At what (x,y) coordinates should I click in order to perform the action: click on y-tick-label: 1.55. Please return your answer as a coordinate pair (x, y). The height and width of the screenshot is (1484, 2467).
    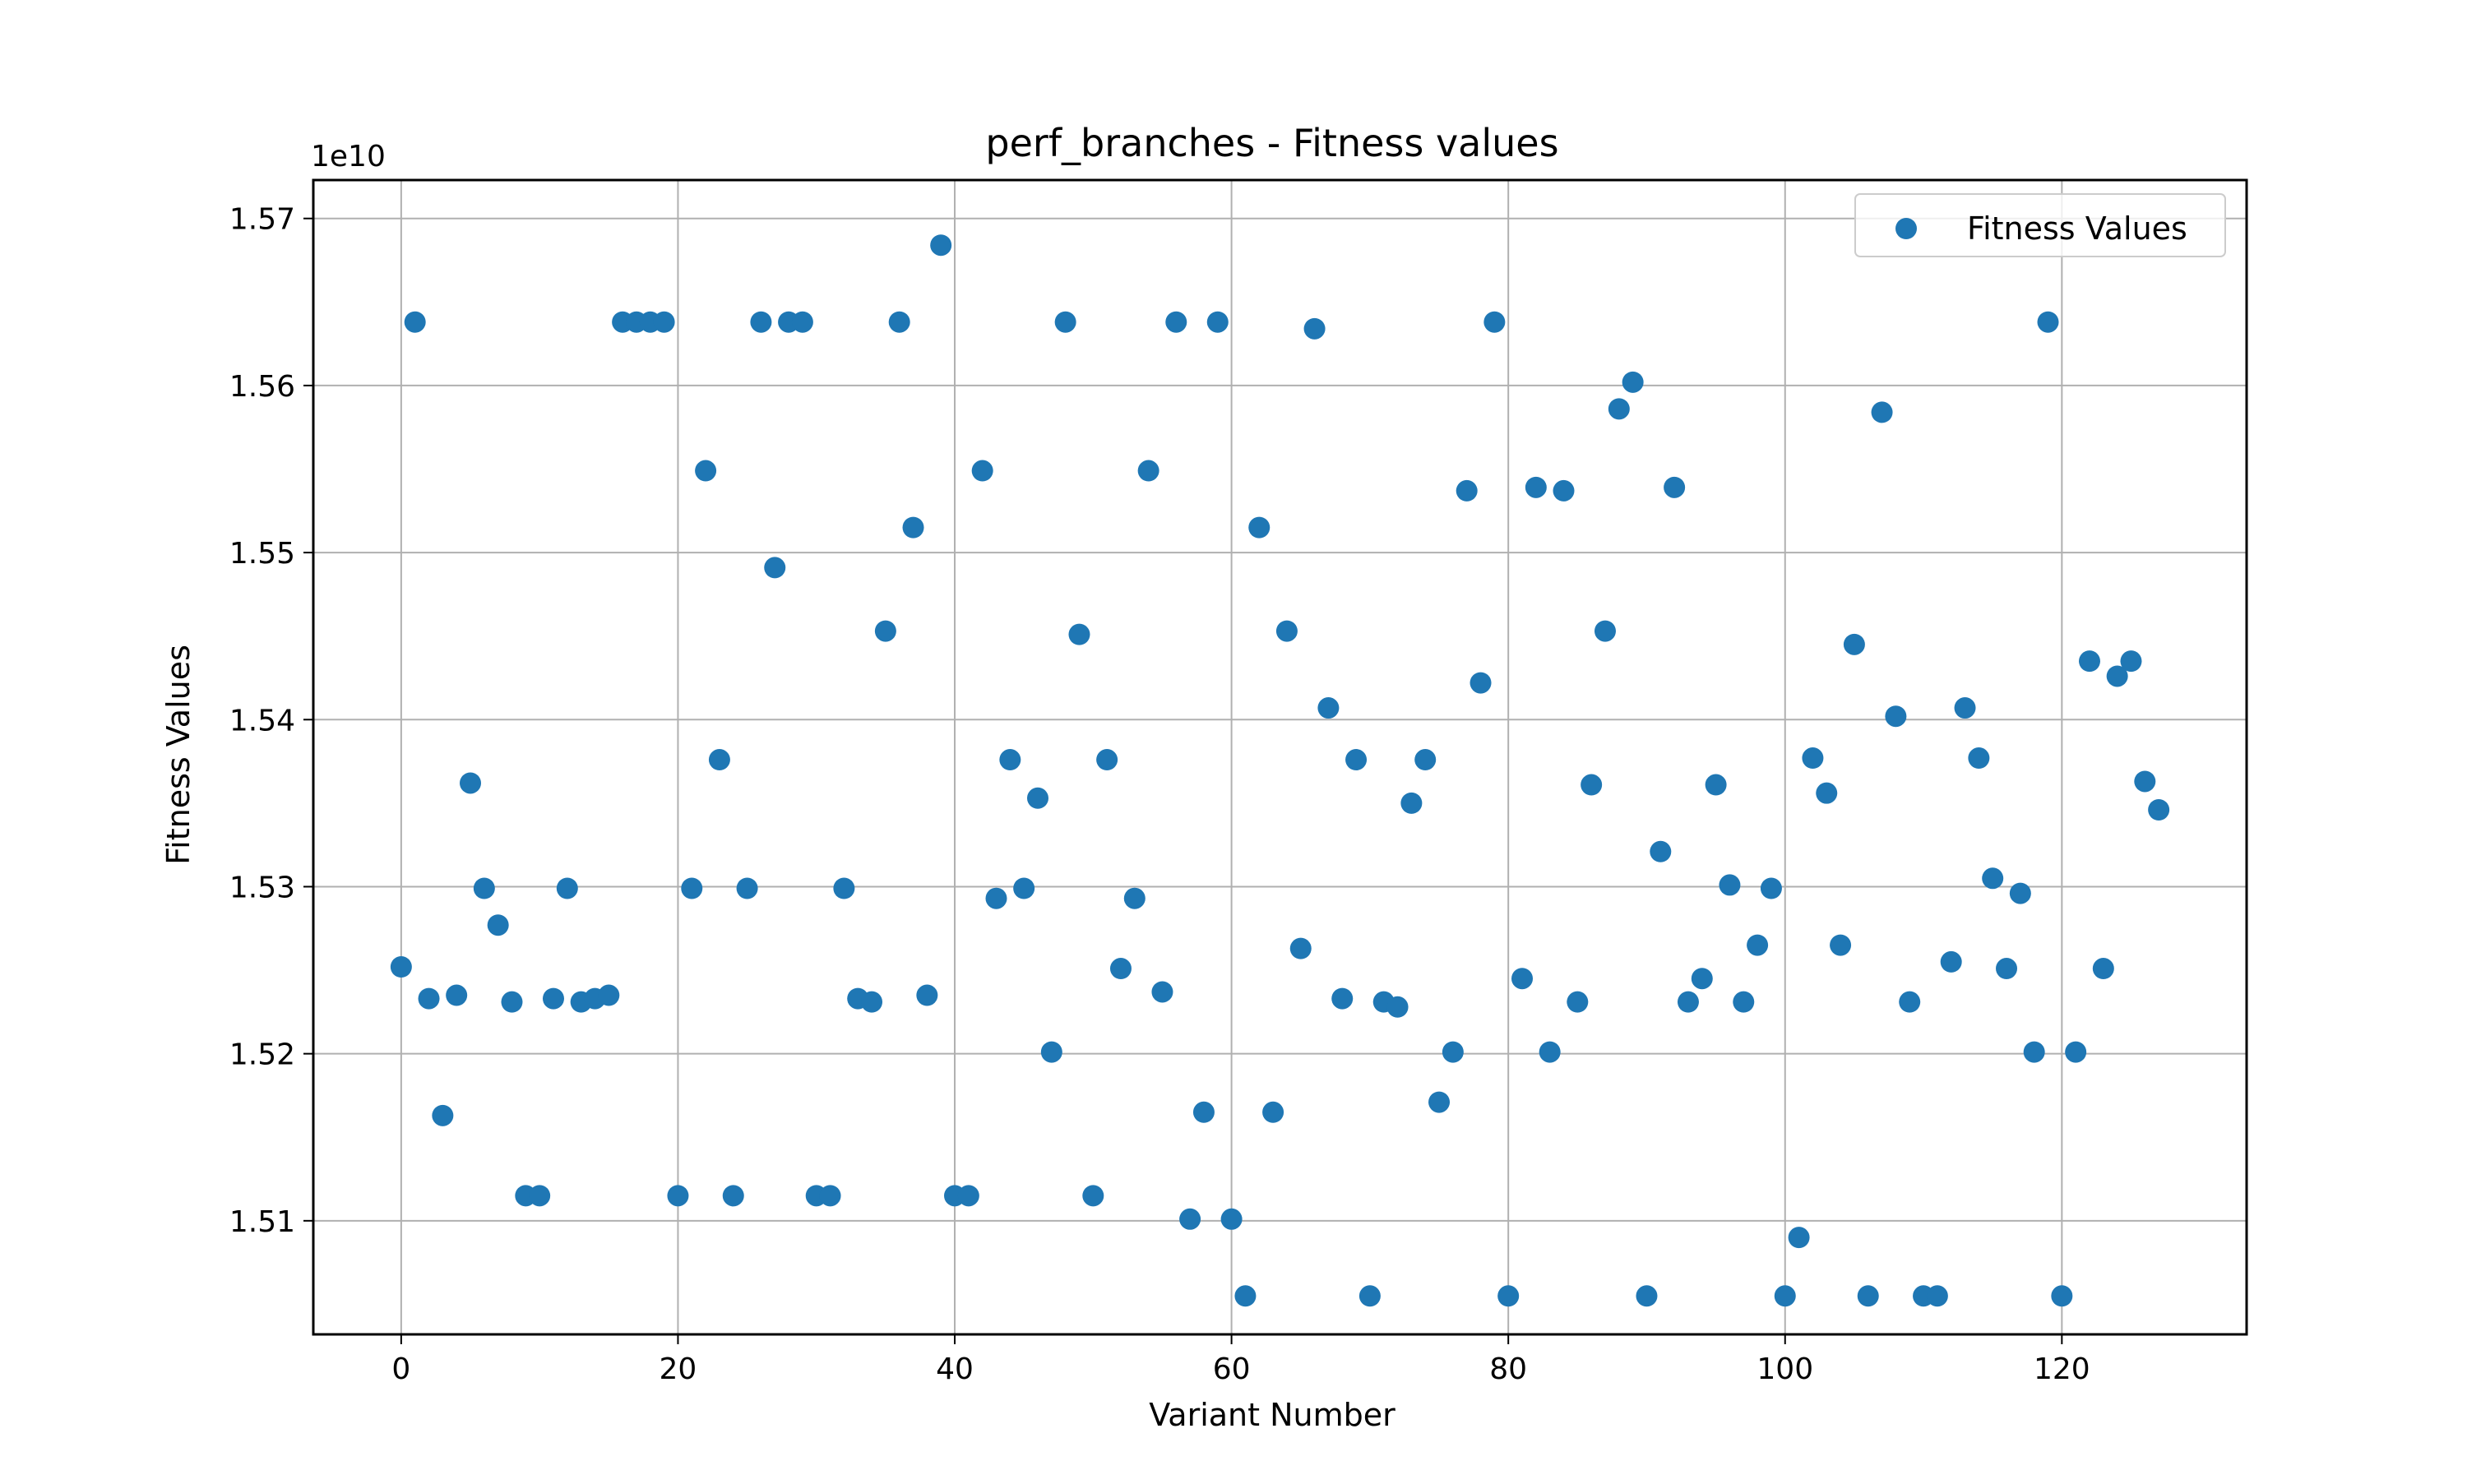
    Looking at the image, I should click on (262, 554).